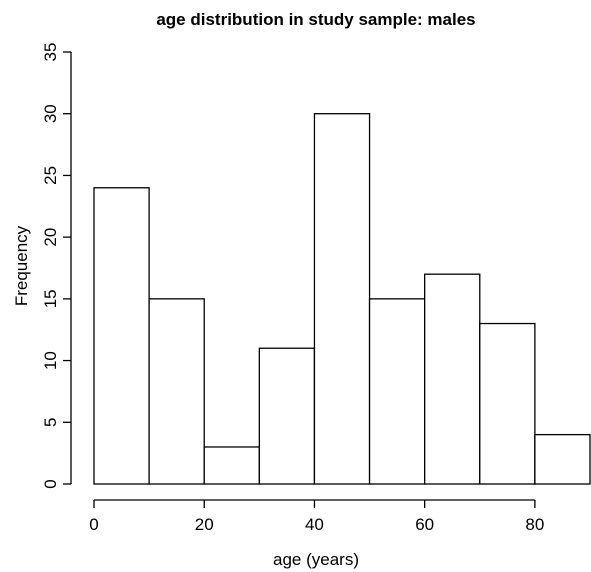  What do you see at coordinates (316, 559) in the screenshot?
I see `x-axis-label: age (years)` at bounding box center [316, 559].